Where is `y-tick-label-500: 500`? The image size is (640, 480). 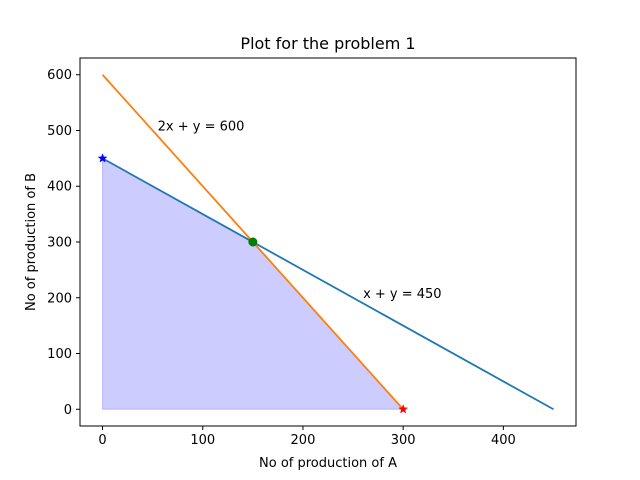 y-tick-label-500: 500 is located at coordinates (59, 131).